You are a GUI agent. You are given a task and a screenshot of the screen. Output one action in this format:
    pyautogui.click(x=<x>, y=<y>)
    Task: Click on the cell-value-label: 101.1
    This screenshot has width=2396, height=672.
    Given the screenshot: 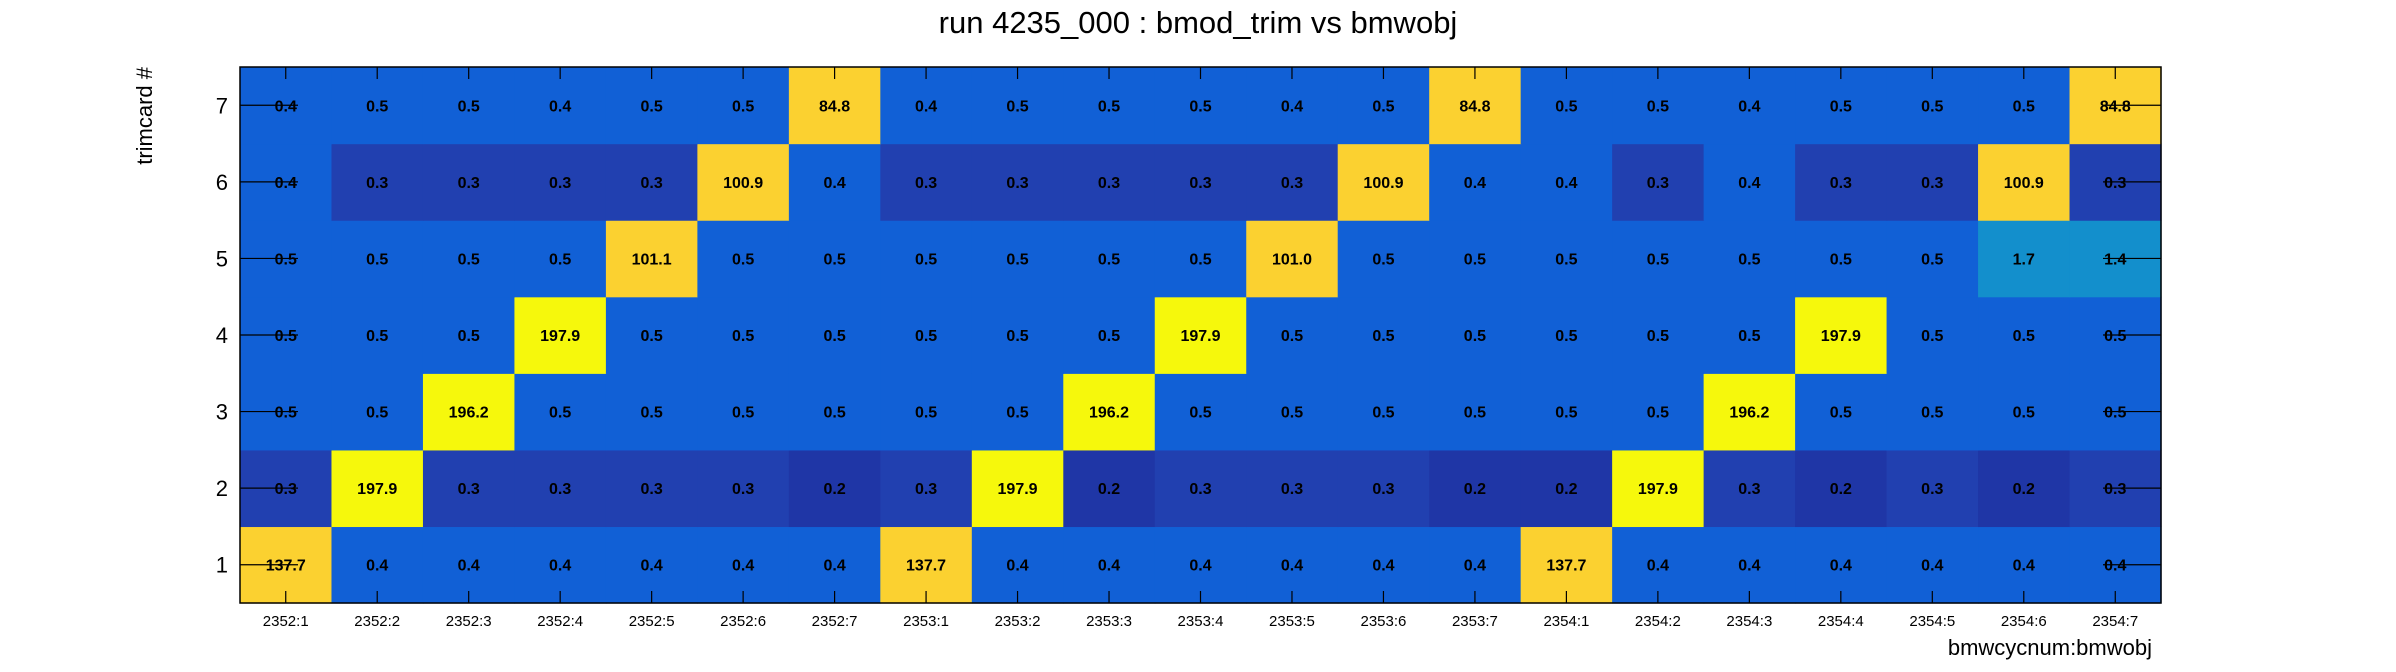 What is the action you would take?
    pyautogui.click(x=652, y=259)
    